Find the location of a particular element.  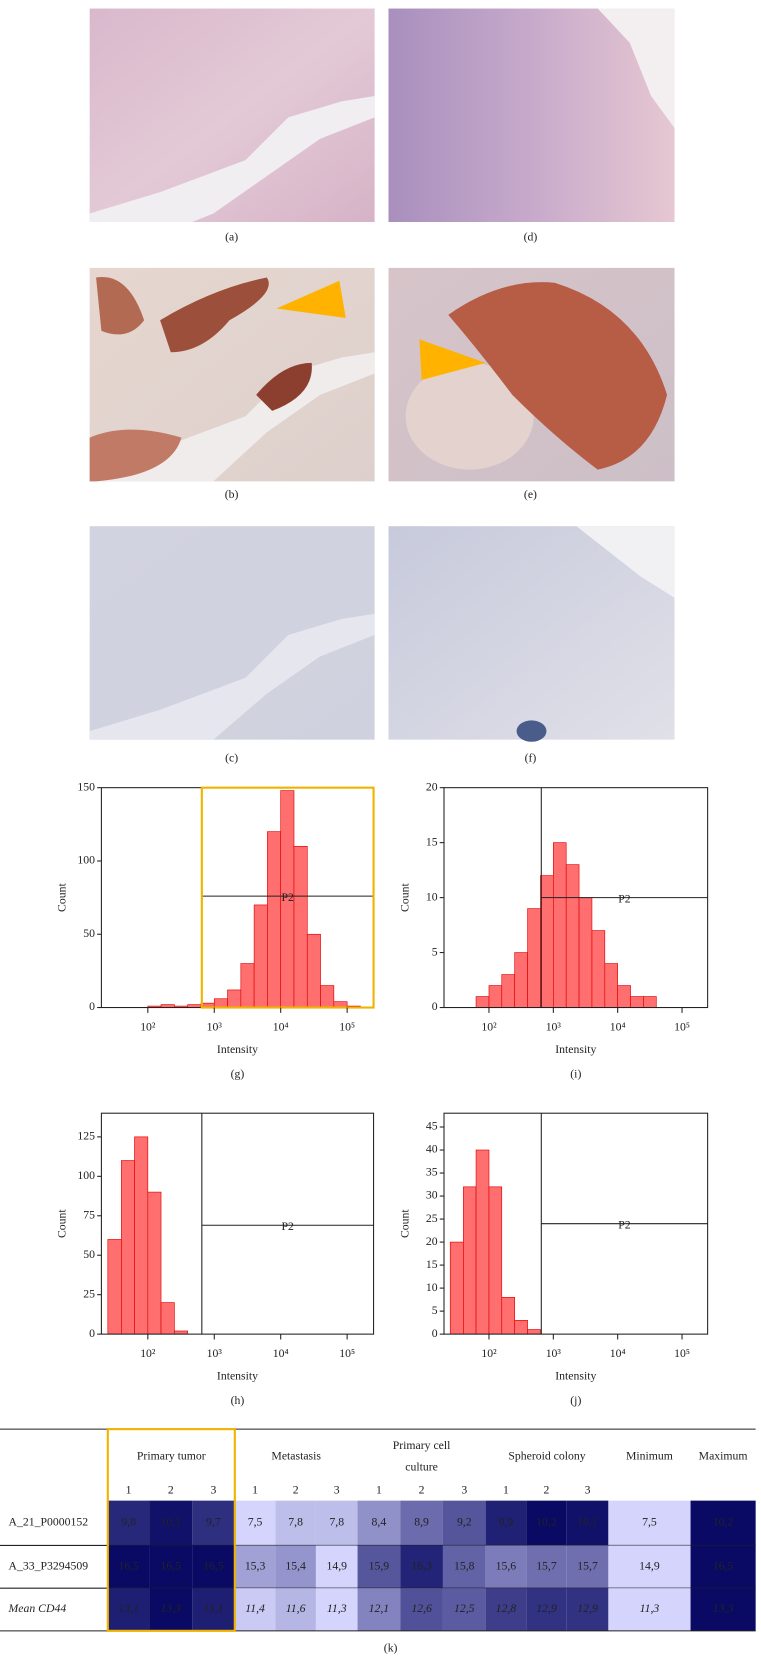

cell-value: 7,8 is located at coordinates (336, 1522).